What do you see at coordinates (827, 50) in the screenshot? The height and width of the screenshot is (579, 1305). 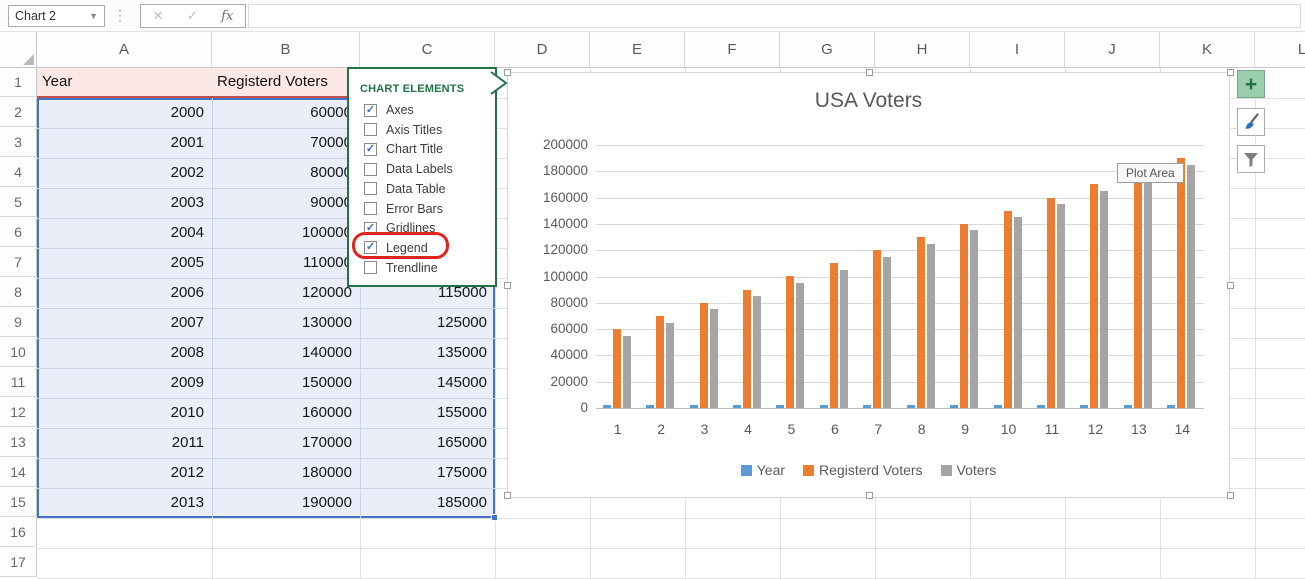 I see `column-header-G: G` at bounding box center [827, 50].